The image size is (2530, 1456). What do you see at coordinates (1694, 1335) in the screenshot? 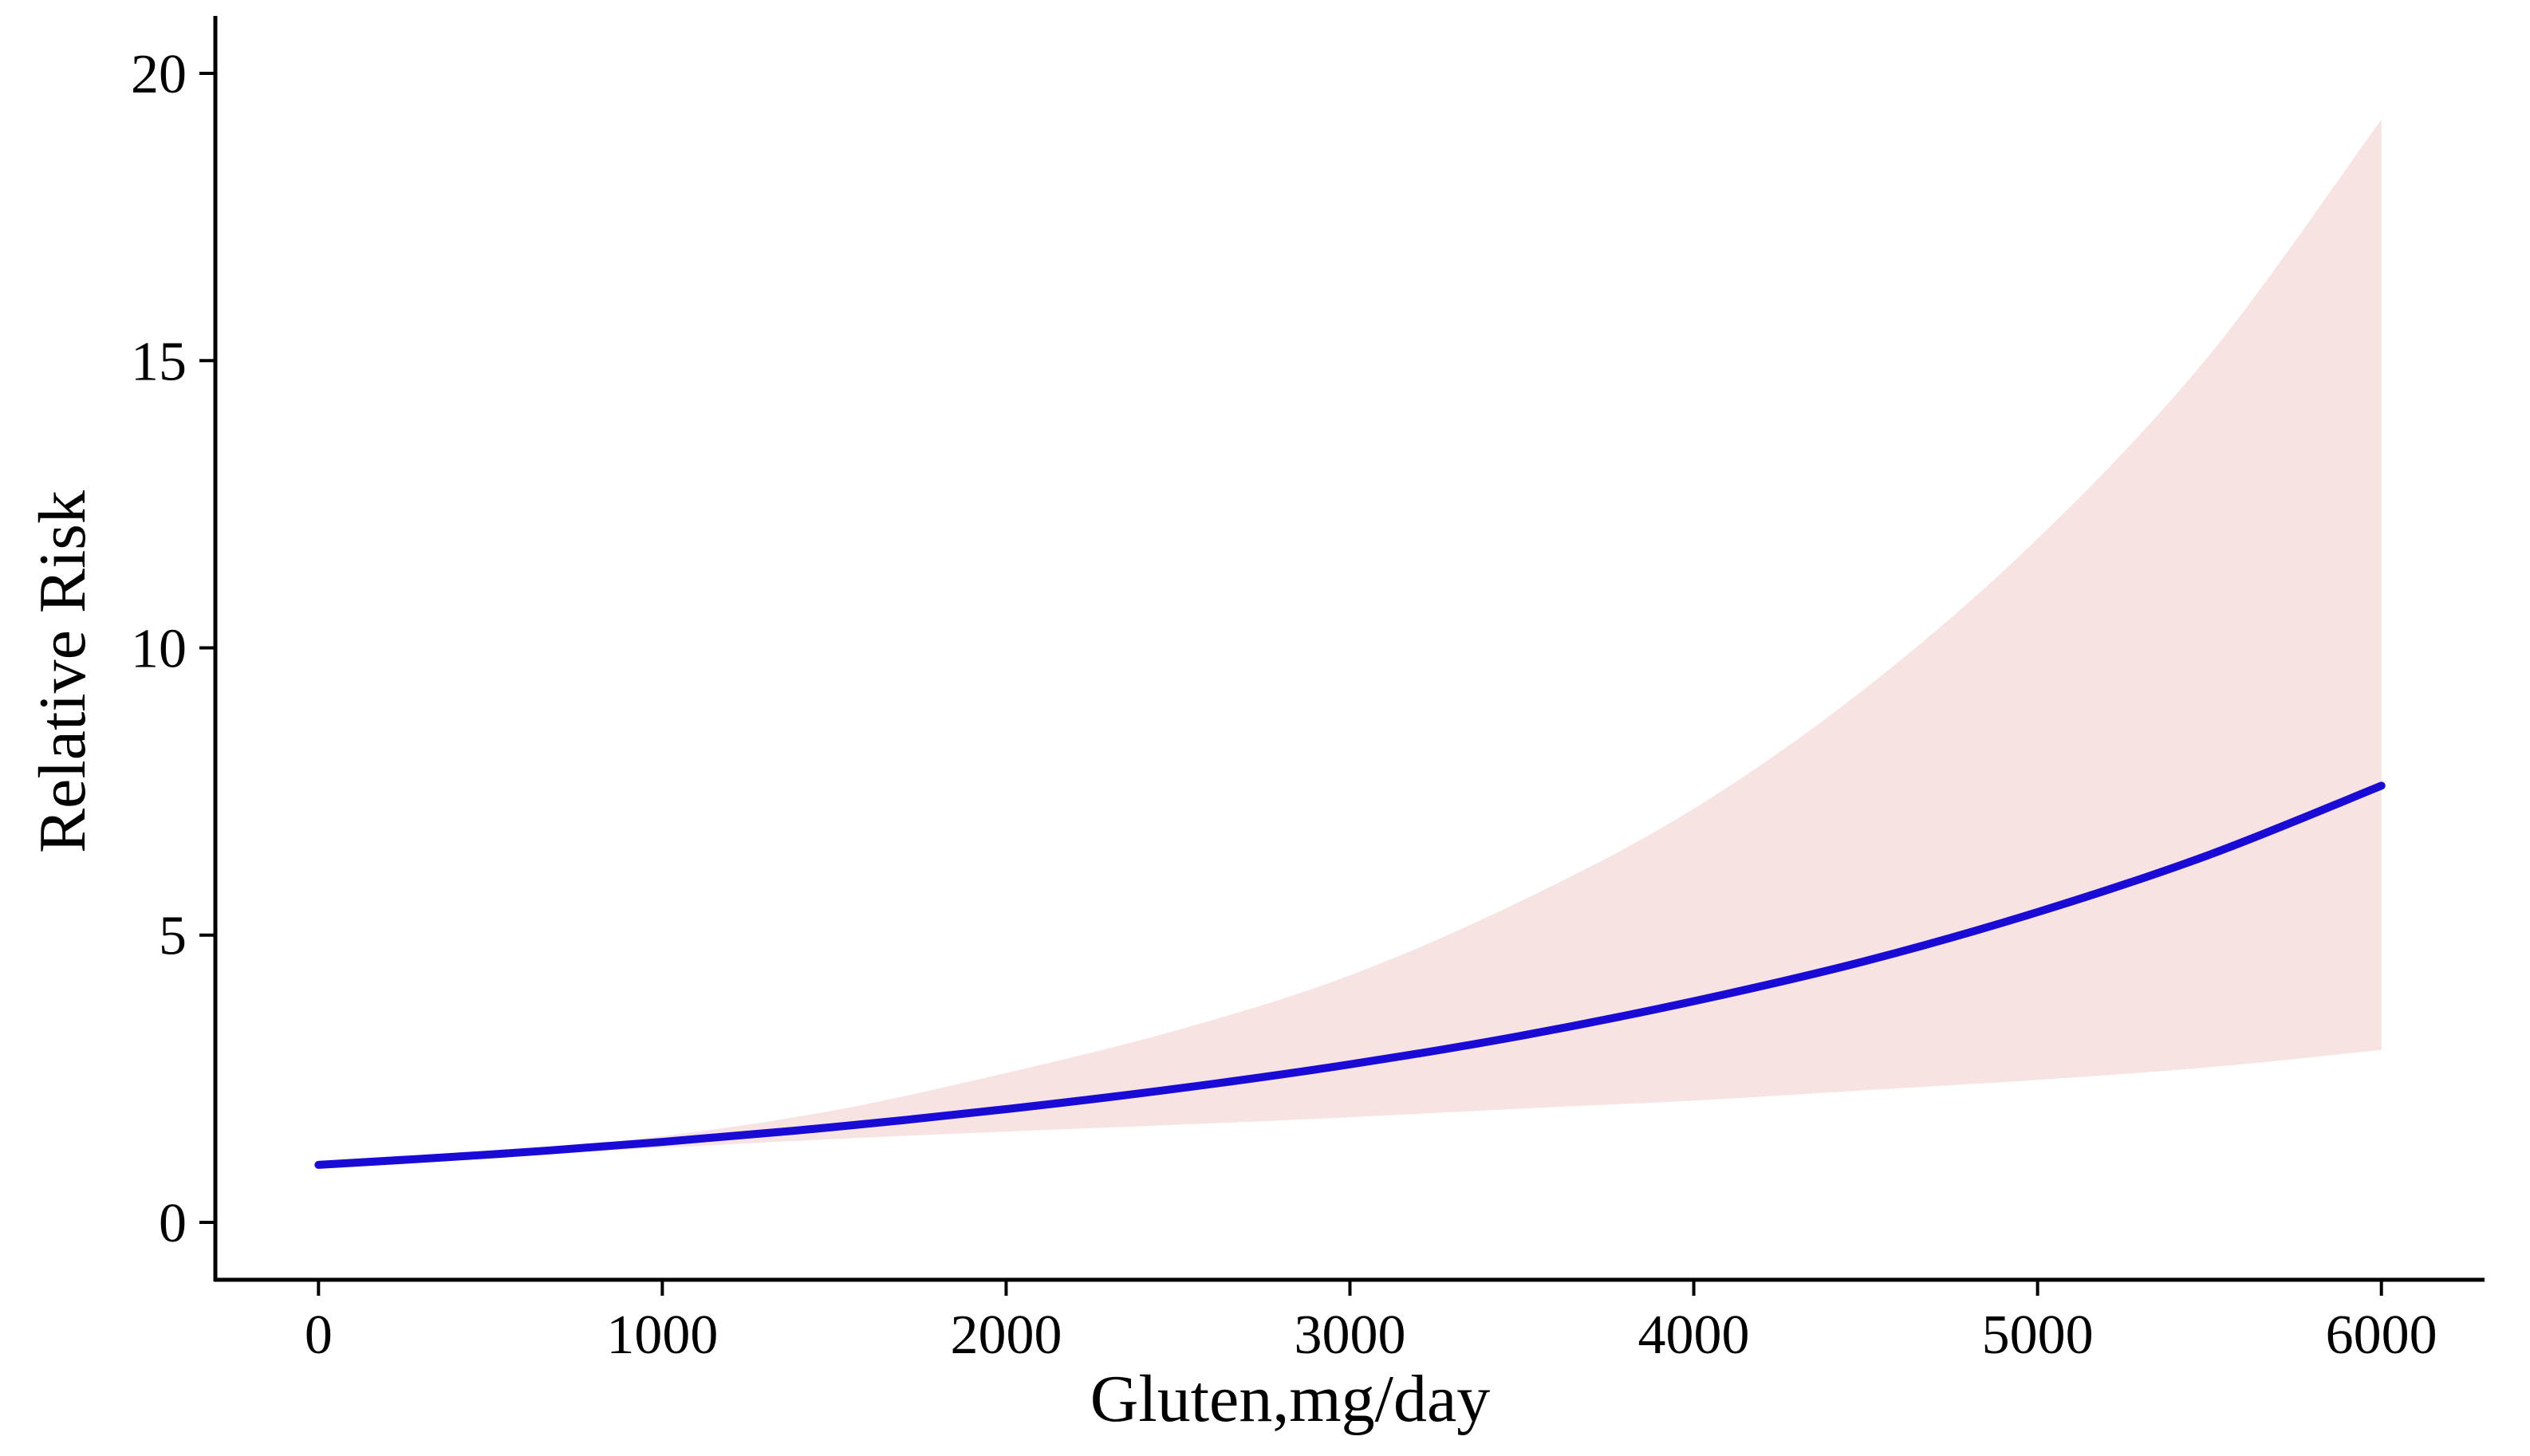
I see `x-tick-label: 4000` at bounding box center [1694, 1335].